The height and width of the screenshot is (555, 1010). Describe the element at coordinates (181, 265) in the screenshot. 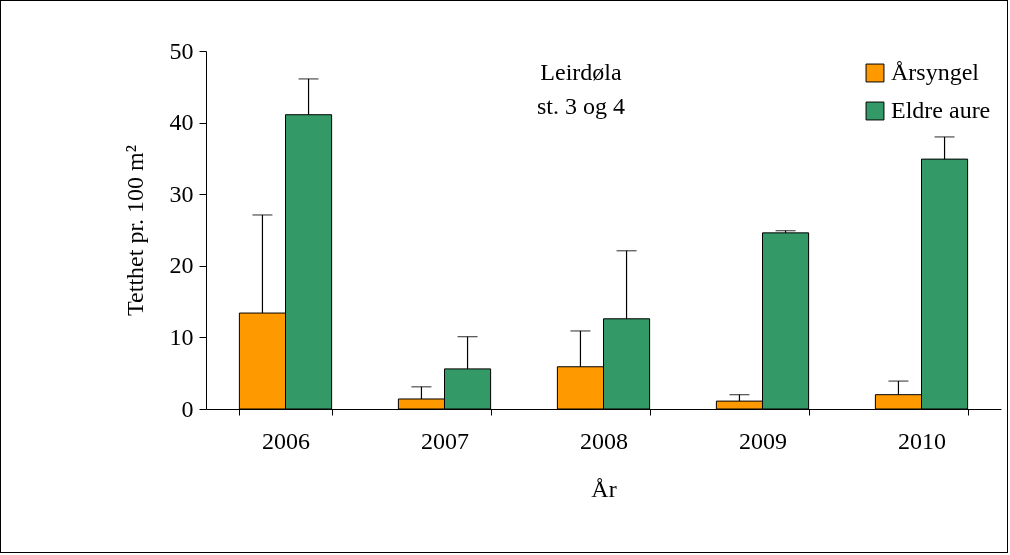

I see `y-tick-label: 20` at that location.